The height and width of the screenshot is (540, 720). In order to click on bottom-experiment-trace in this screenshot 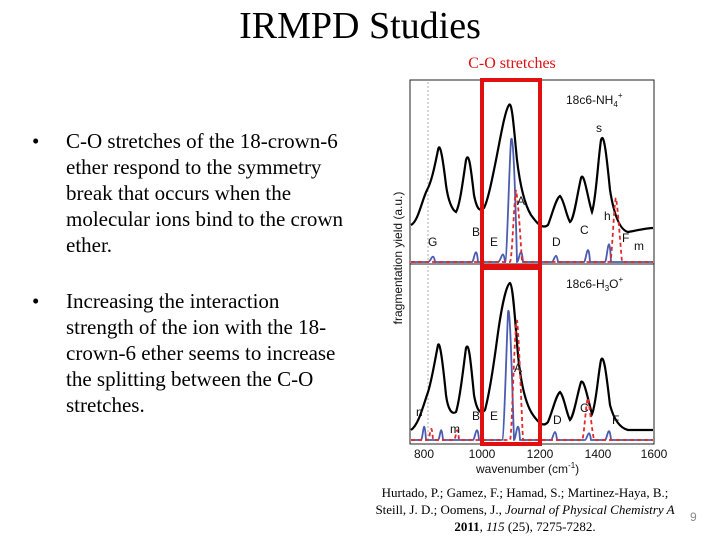, I will do `click(531, 356)`.